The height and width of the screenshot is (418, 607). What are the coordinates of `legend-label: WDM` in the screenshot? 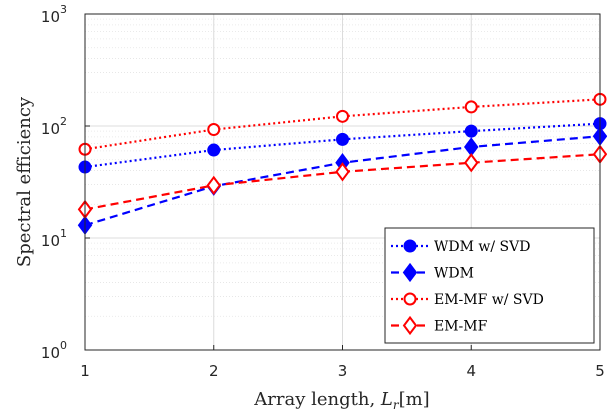 It's located at (454, 274).